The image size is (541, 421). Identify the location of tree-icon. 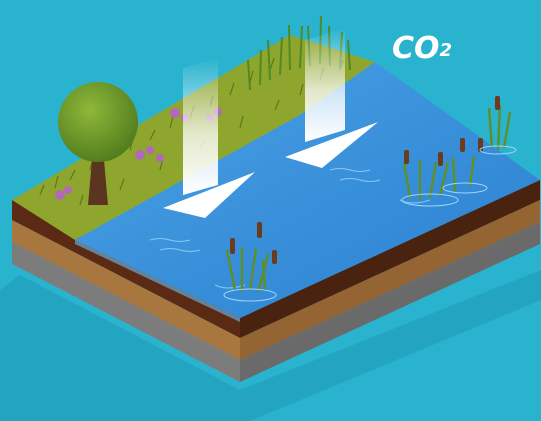
(98, 143).